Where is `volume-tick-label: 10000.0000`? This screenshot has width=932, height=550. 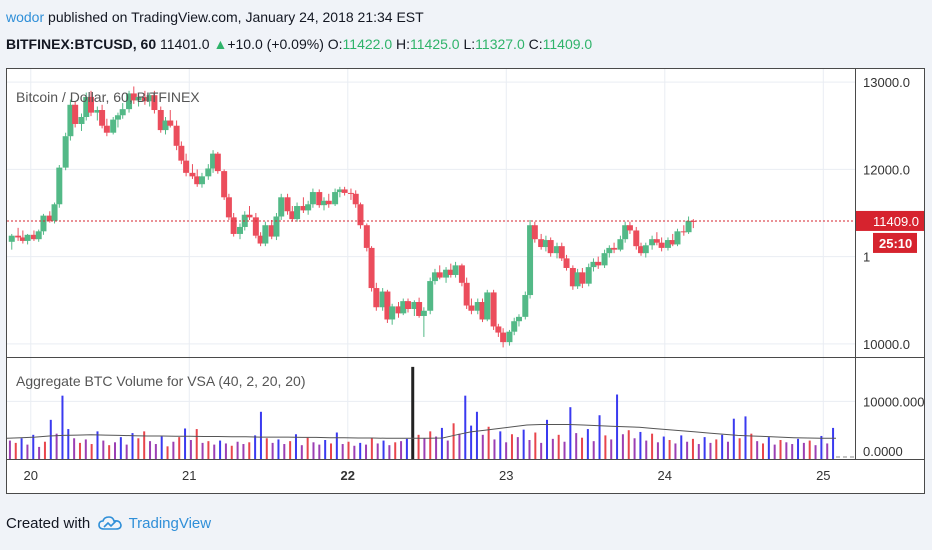
volume-tick-label: 10000.0000 is located at coordinates (893, 401).